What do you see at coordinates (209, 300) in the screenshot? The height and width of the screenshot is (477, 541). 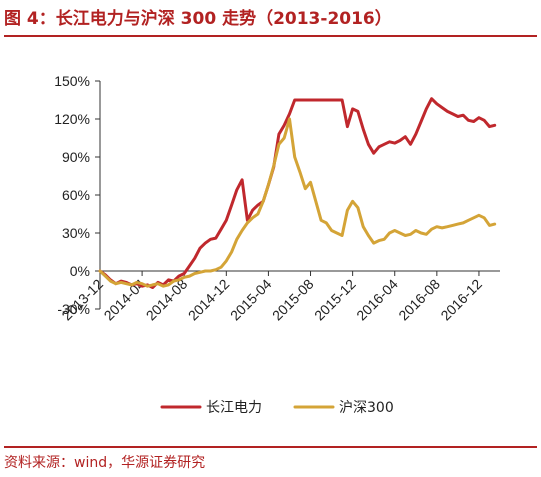 I see `x-tick-label: 2014-12` at bounding box center [209, 300].